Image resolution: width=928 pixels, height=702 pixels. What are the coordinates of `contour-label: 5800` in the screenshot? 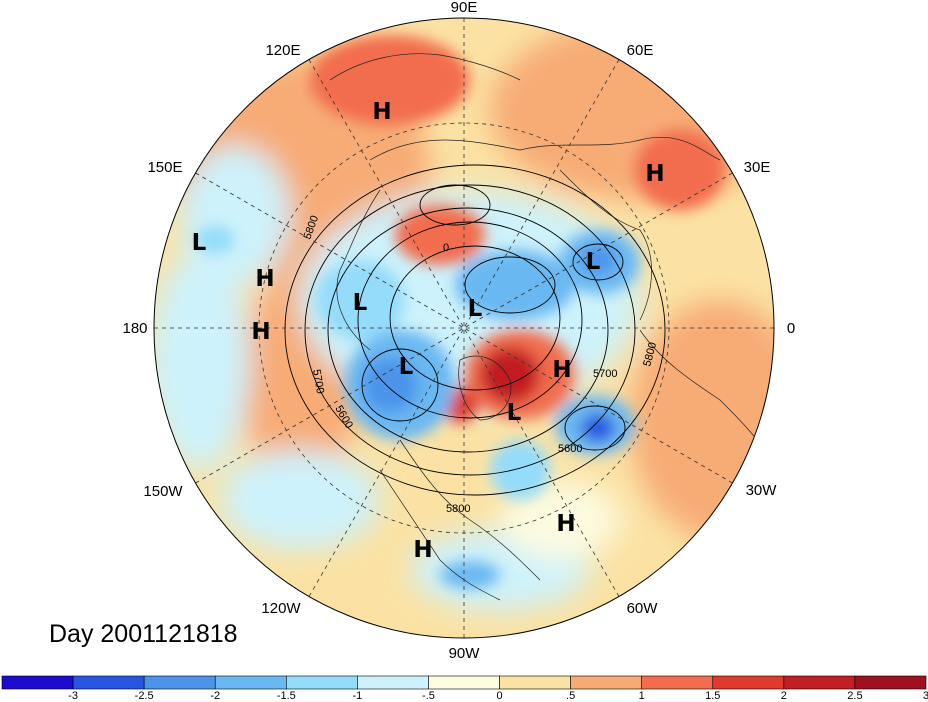 It's located at (458, 509).